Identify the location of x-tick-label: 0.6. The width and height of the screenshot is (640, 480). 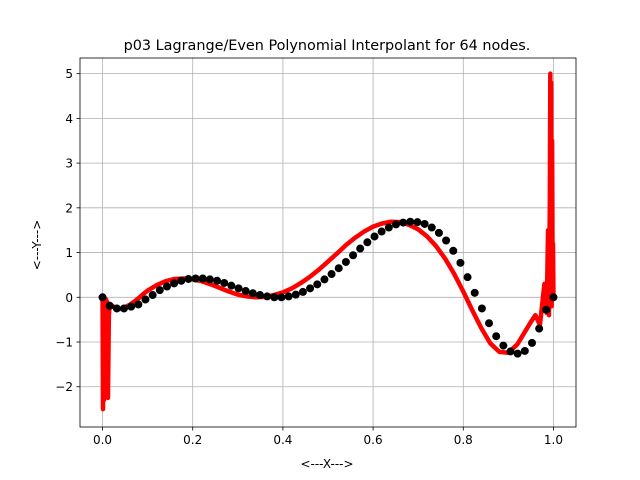
(373, 440).